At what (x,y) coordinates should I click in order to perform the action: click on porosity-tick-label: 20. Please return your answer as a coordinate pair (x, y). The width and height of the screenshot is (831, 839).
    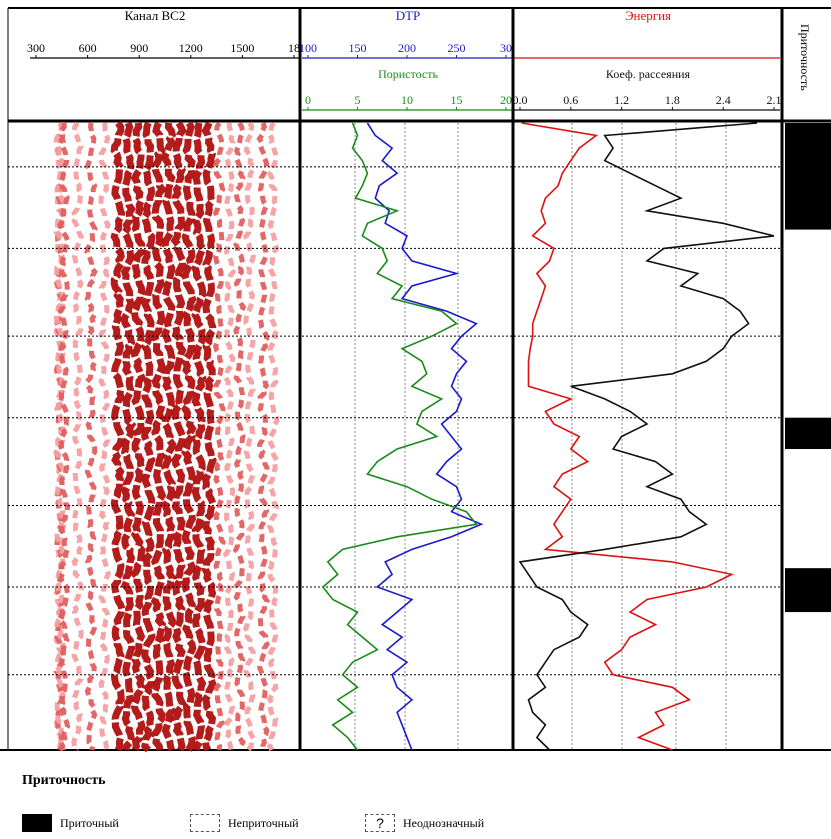
    Looking at the image, I should click on (506, 100).